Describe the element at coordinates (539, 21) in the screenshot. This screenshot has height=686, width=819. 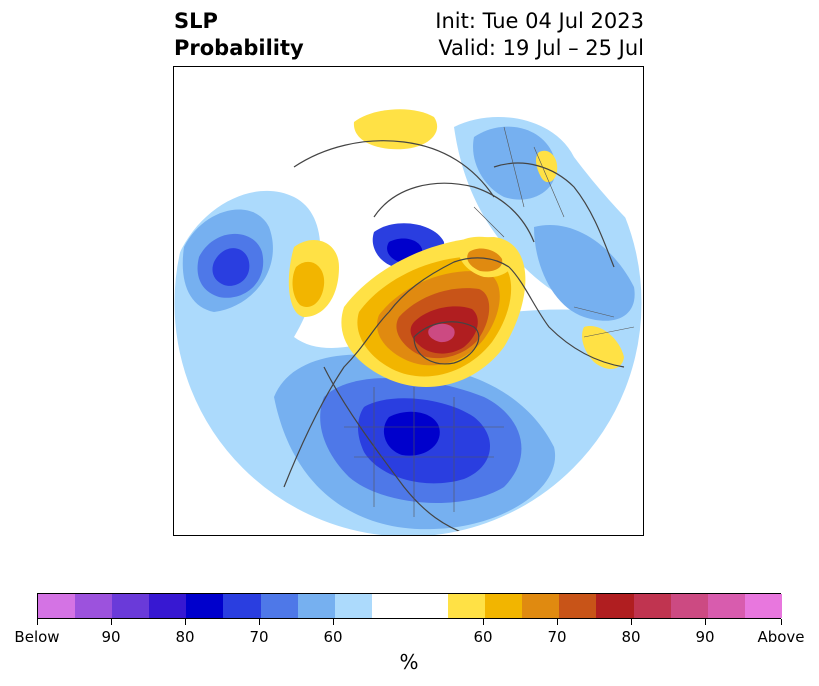
I see `init-date: Init: Tue 04 Jul 2023` at that location.